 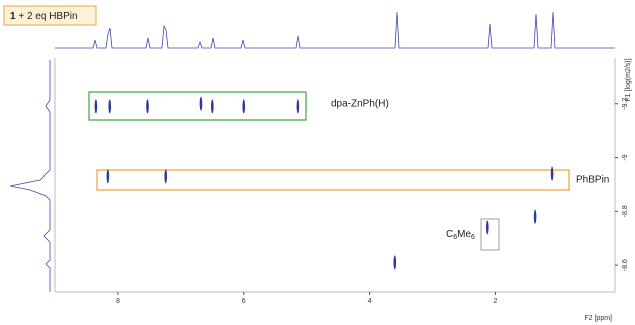 What do you see at coordinates (625, 211) in the screenshot?
I see `y-tick-label: -8.8` at bounding box center [625, 211].